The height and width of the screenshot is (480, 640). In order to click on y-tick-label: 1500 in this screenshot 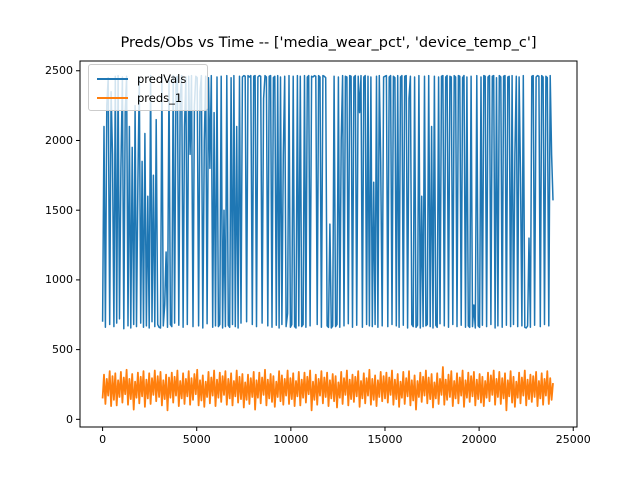, I will do `click(59, 210)`.